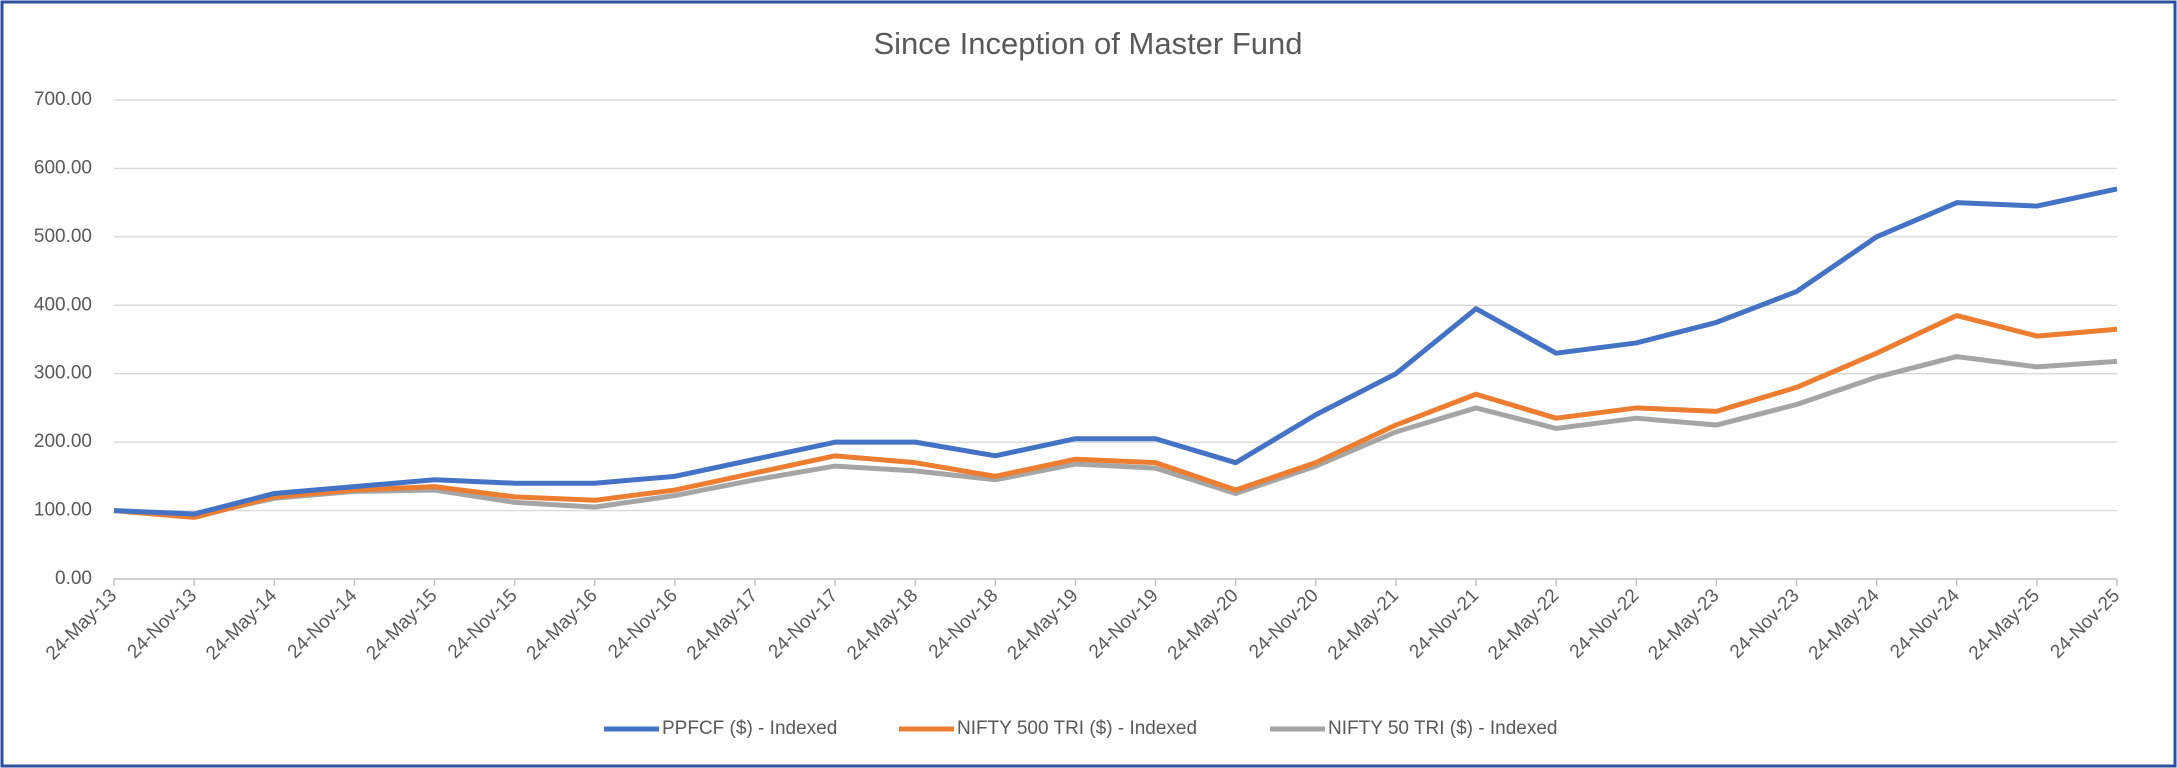  What do you see at coordinates (63, 236) in the screenshot?
I see `y-tick-label: 500.00` at bounding box center [63, 236].